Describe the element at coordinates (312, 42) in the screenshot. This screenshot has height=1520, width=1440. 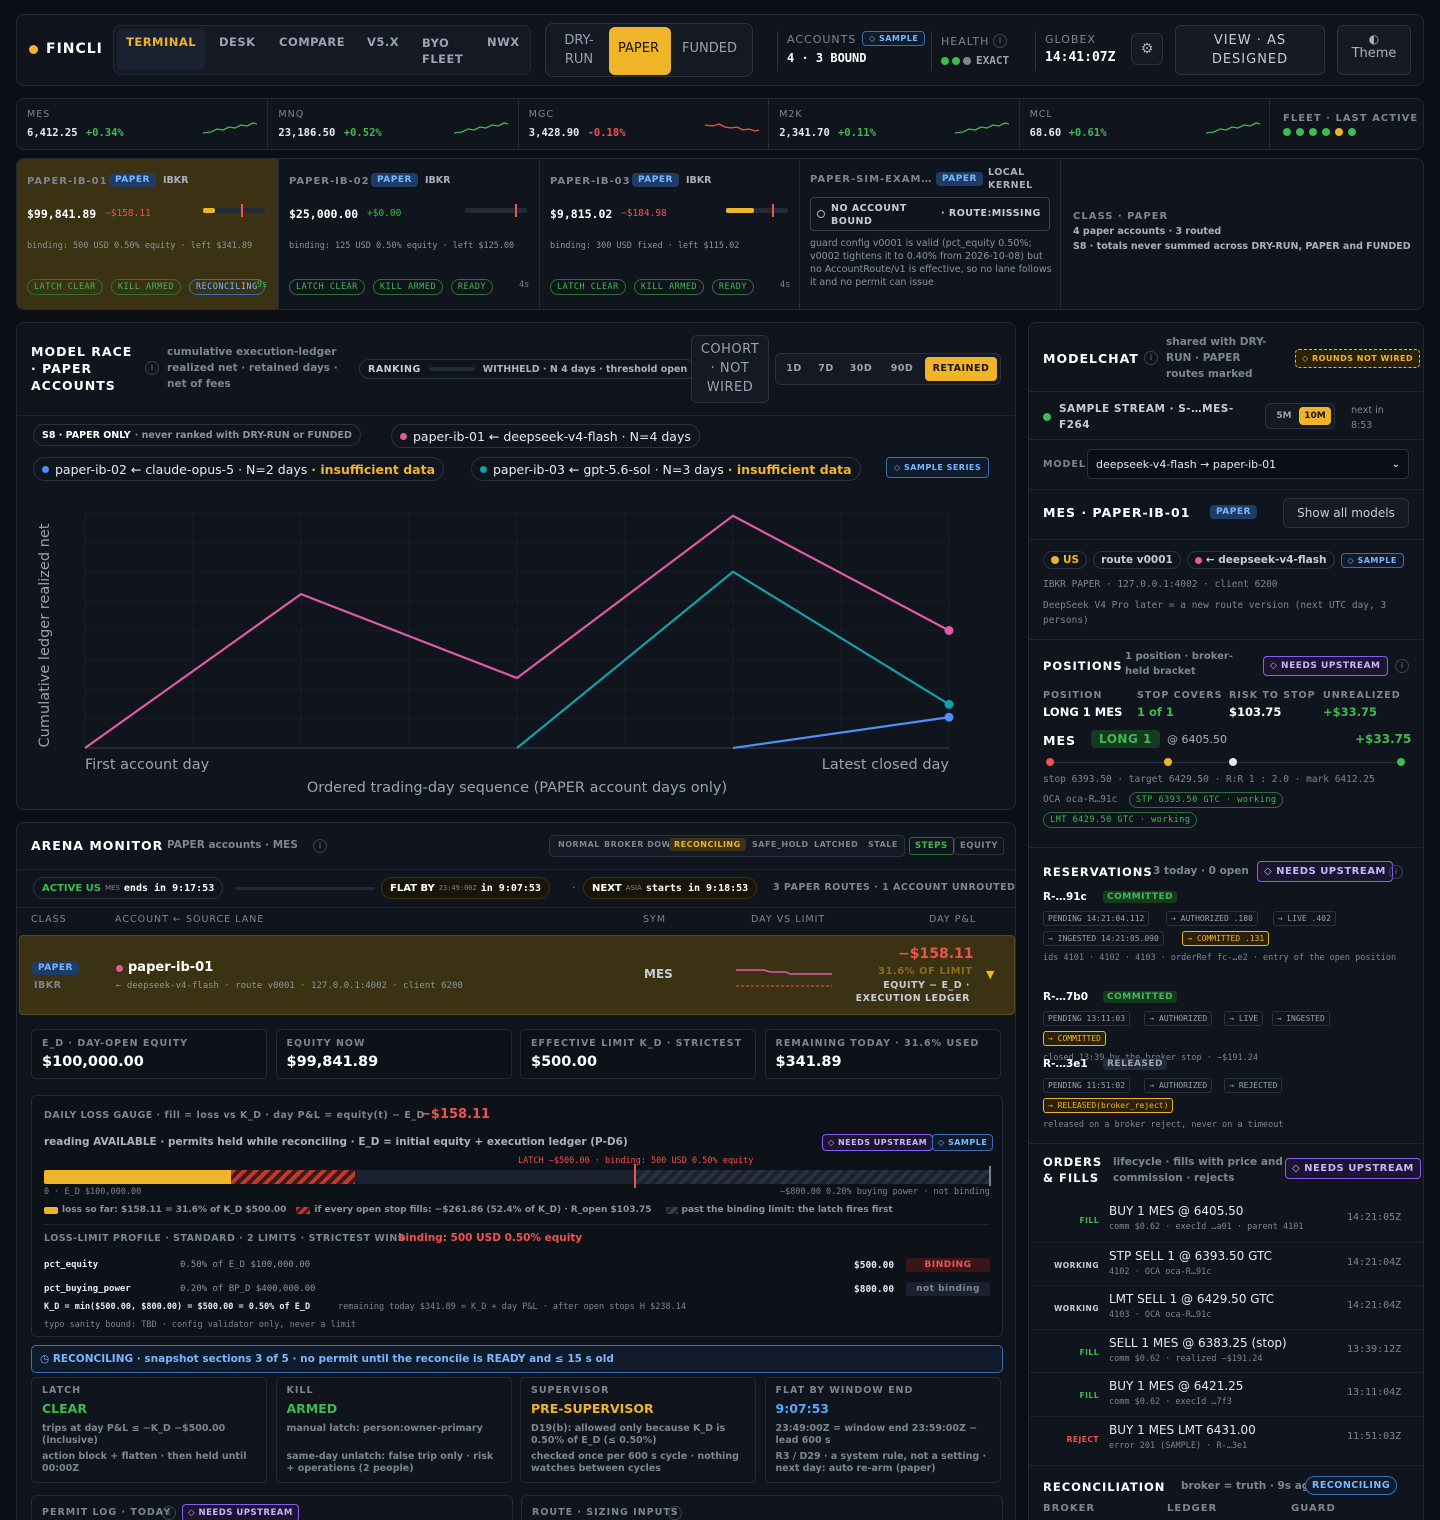
I see `tab-compare: COMPARE` at that location.